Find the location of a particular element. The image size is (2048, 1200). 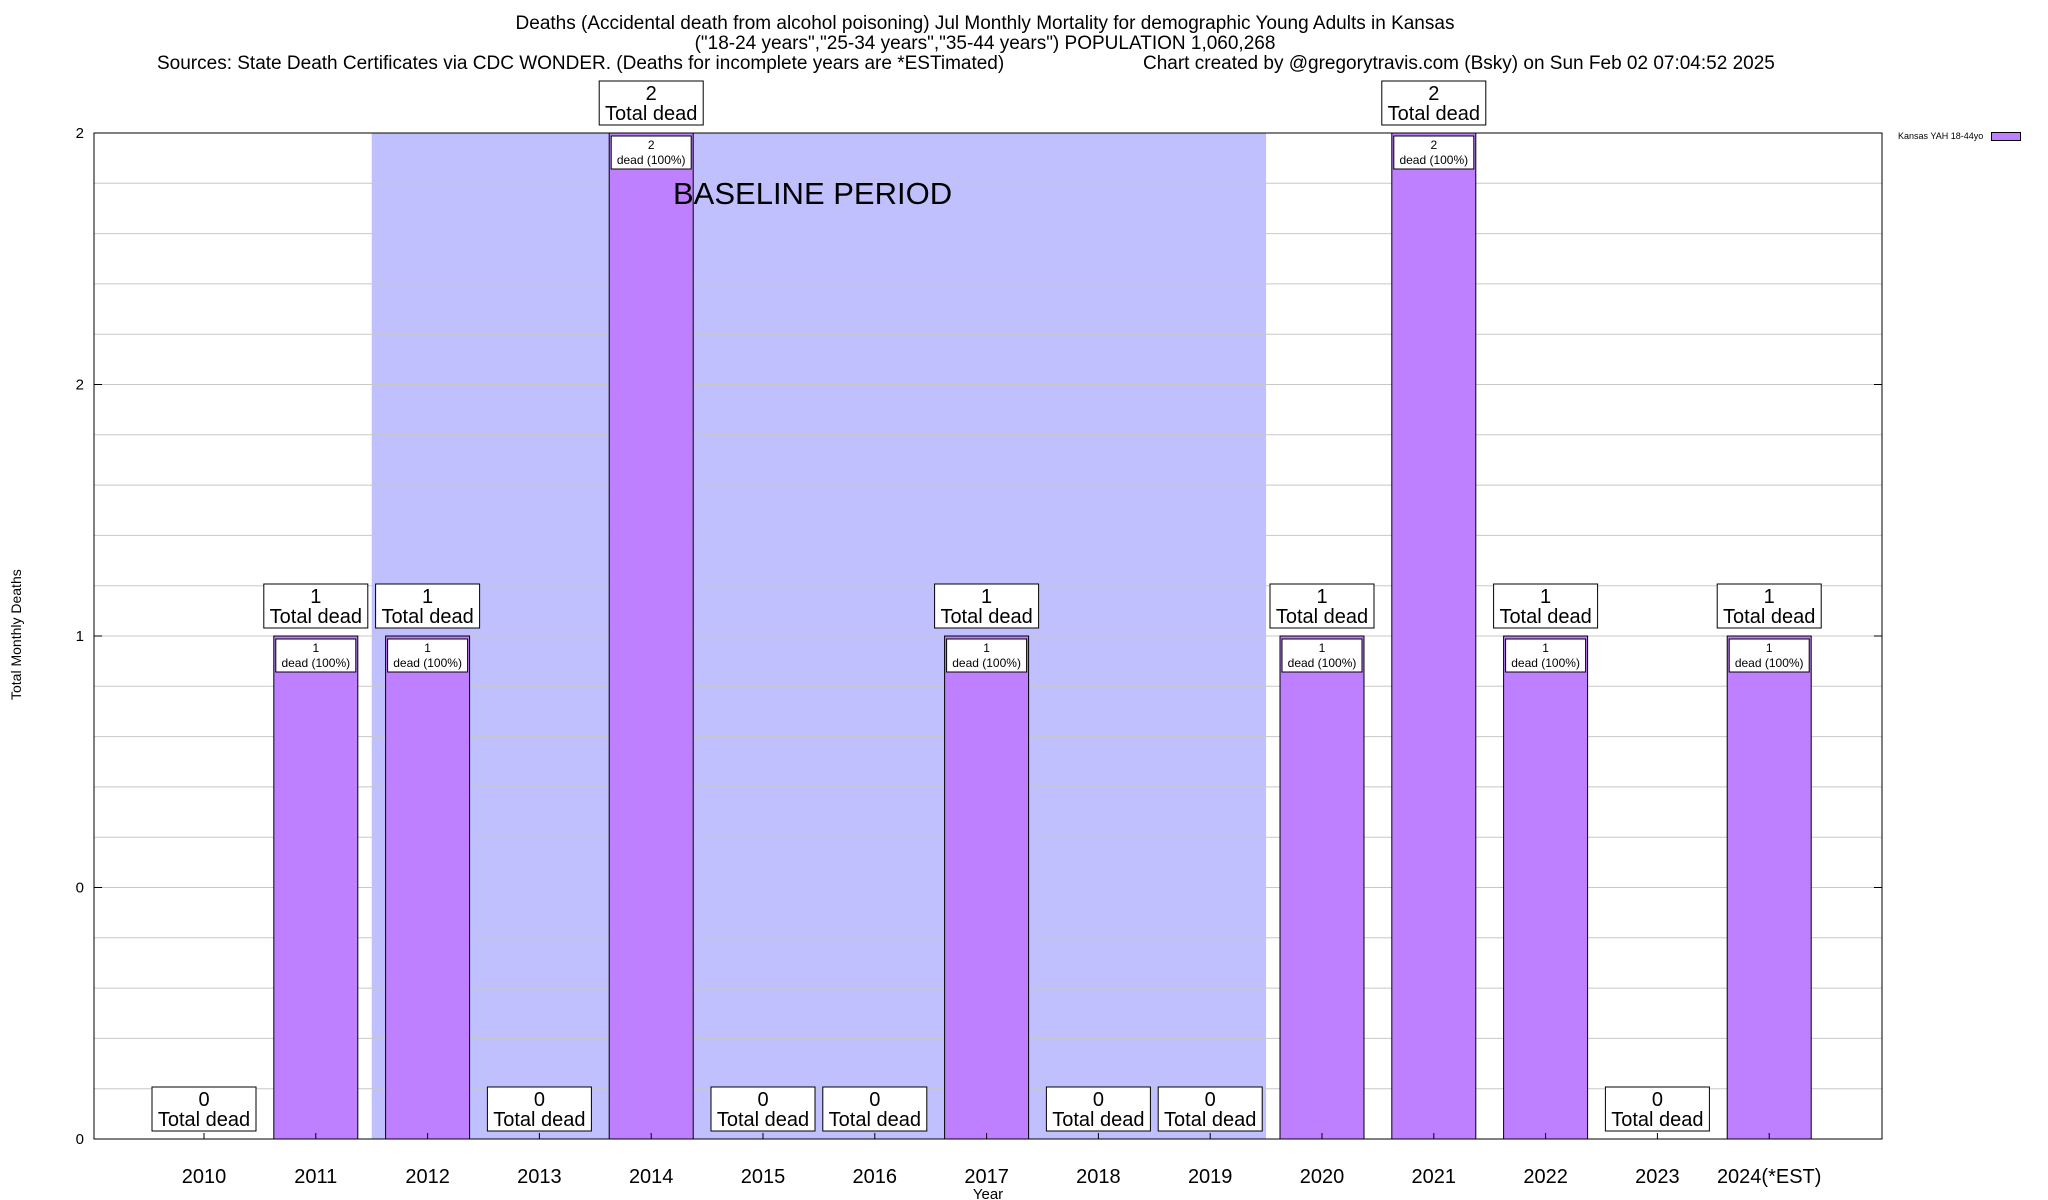

x-tick-label: 2017 is located at coordinates (986, 1177).